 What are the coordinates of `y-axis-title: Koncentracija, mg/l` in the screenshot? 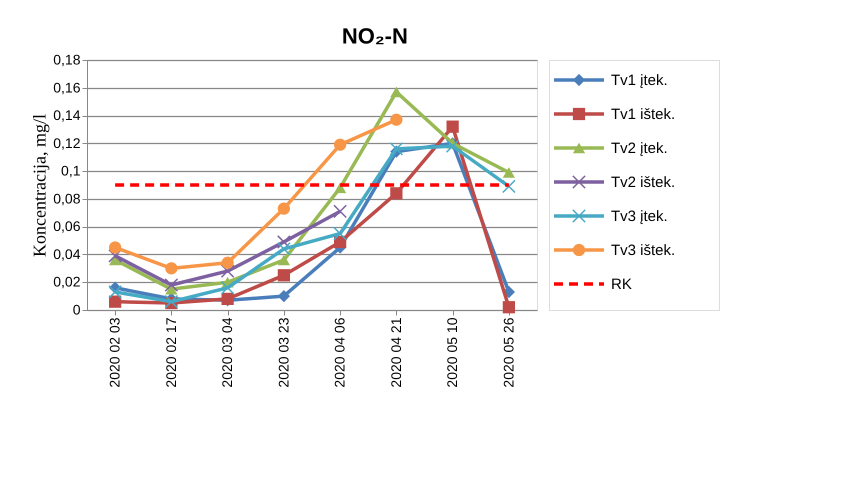 It's located at (39, 185).